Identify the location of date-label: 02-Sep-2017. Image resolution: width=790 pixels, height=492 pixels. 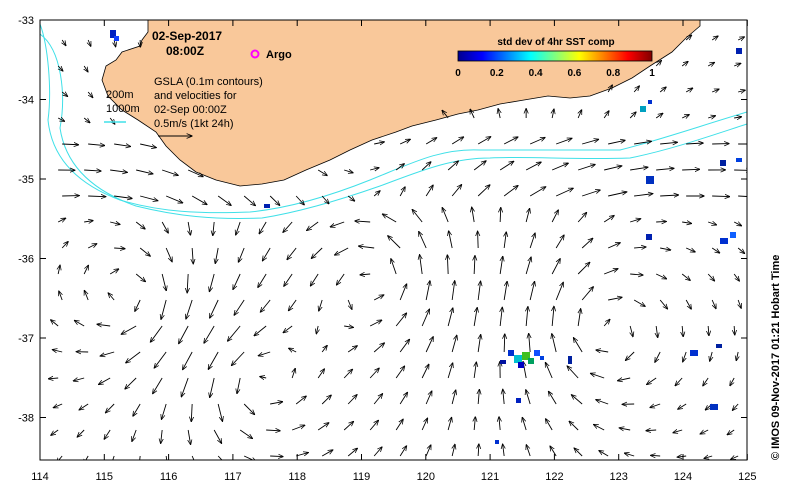
(187, 36).